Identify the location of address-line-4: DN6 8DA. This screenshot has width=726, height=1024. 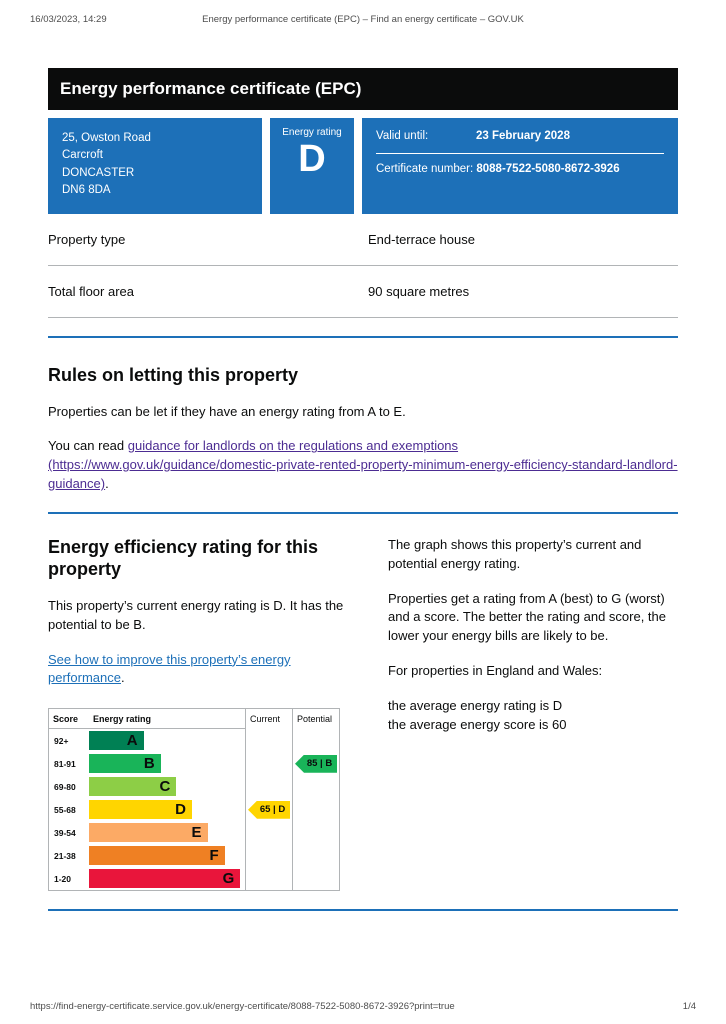
(86, 189).